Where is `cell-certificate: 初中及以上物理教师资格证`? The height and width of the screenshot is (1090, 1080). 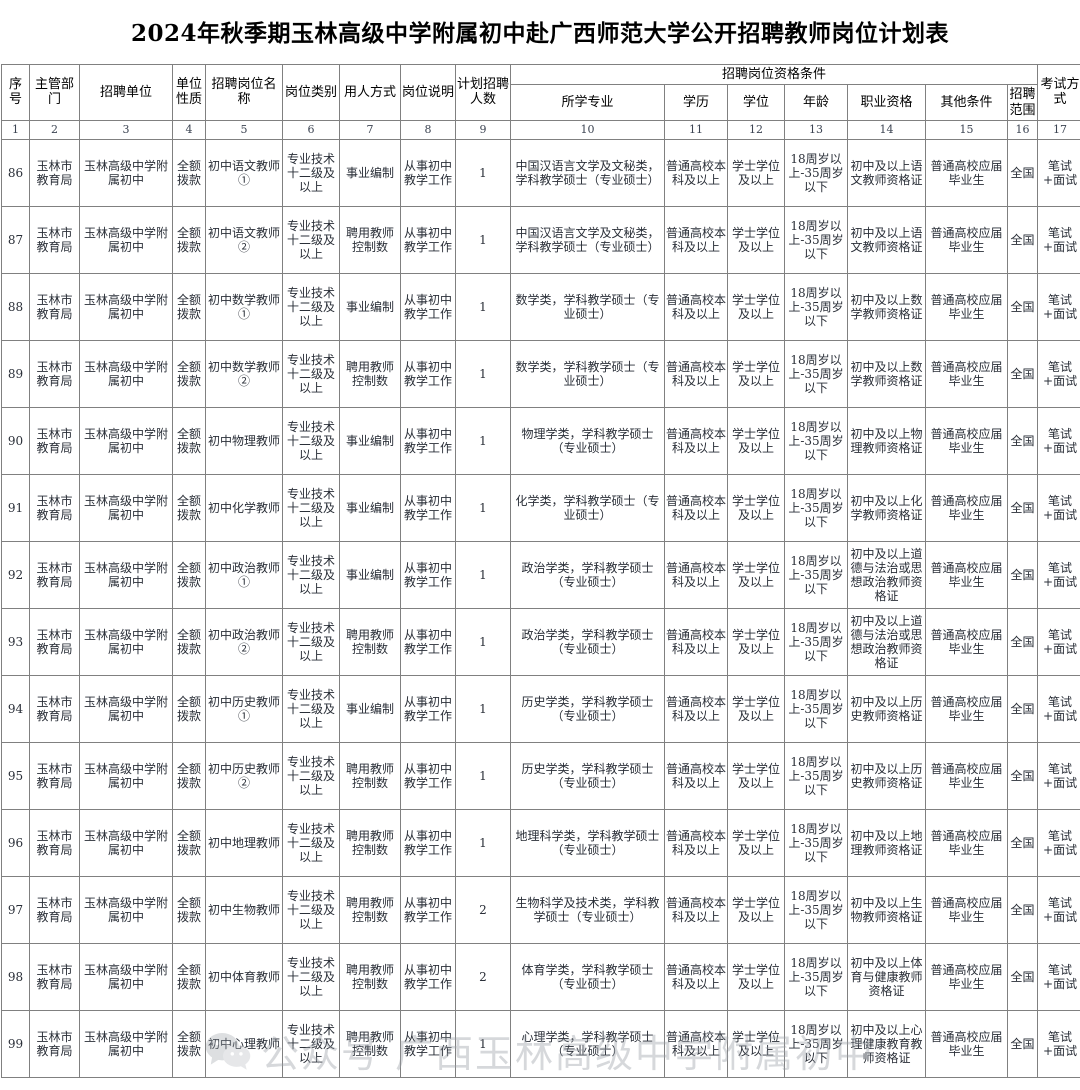 cell-certificate: 初中及以上物理教师资格证 is located at coordinates (886, 440).